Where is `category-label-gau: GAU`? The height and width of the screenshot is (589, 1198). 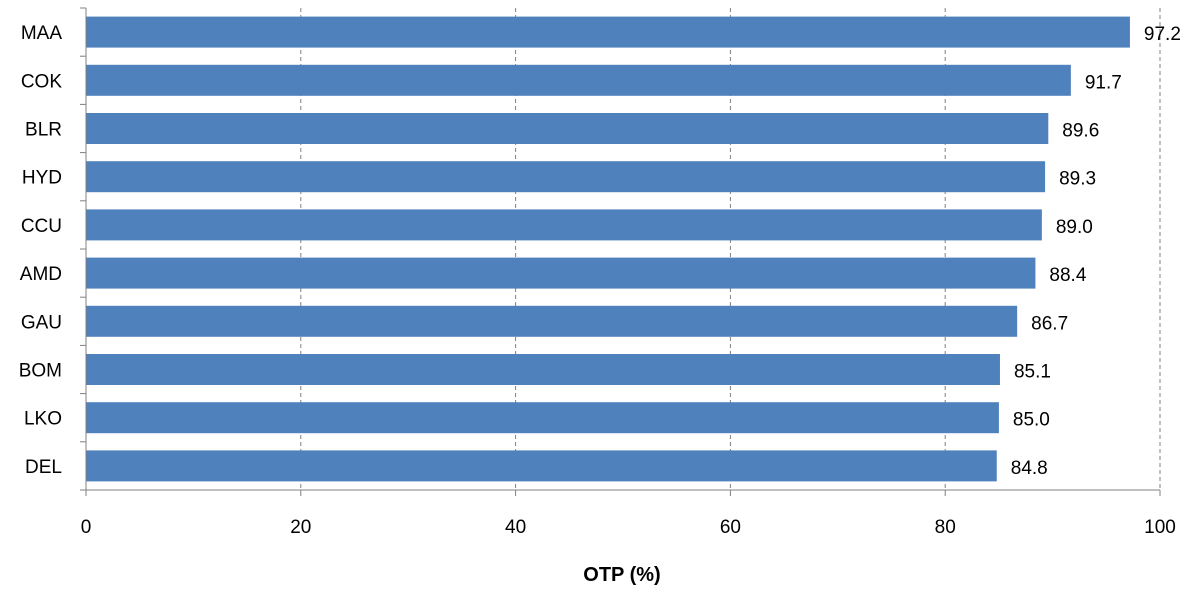
category-label-gau: GAU is located at coordinates (41, 322).